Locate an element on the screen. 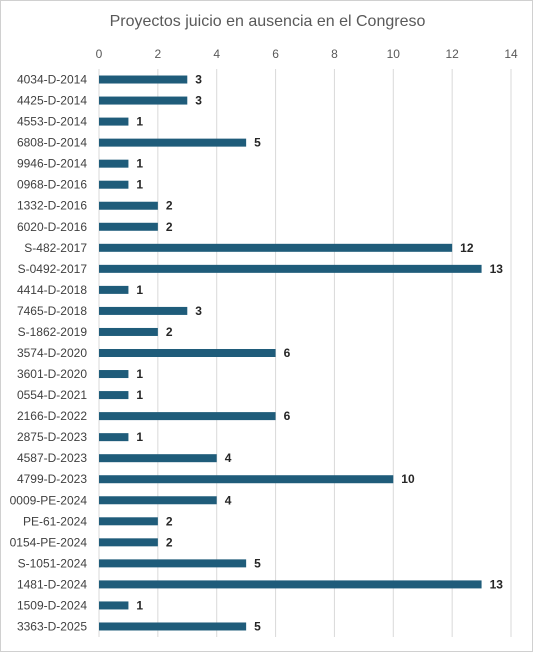 This screenshot has width=533, height=653. category-label: 4425-D-2014 is located at coordinates (52, 101).